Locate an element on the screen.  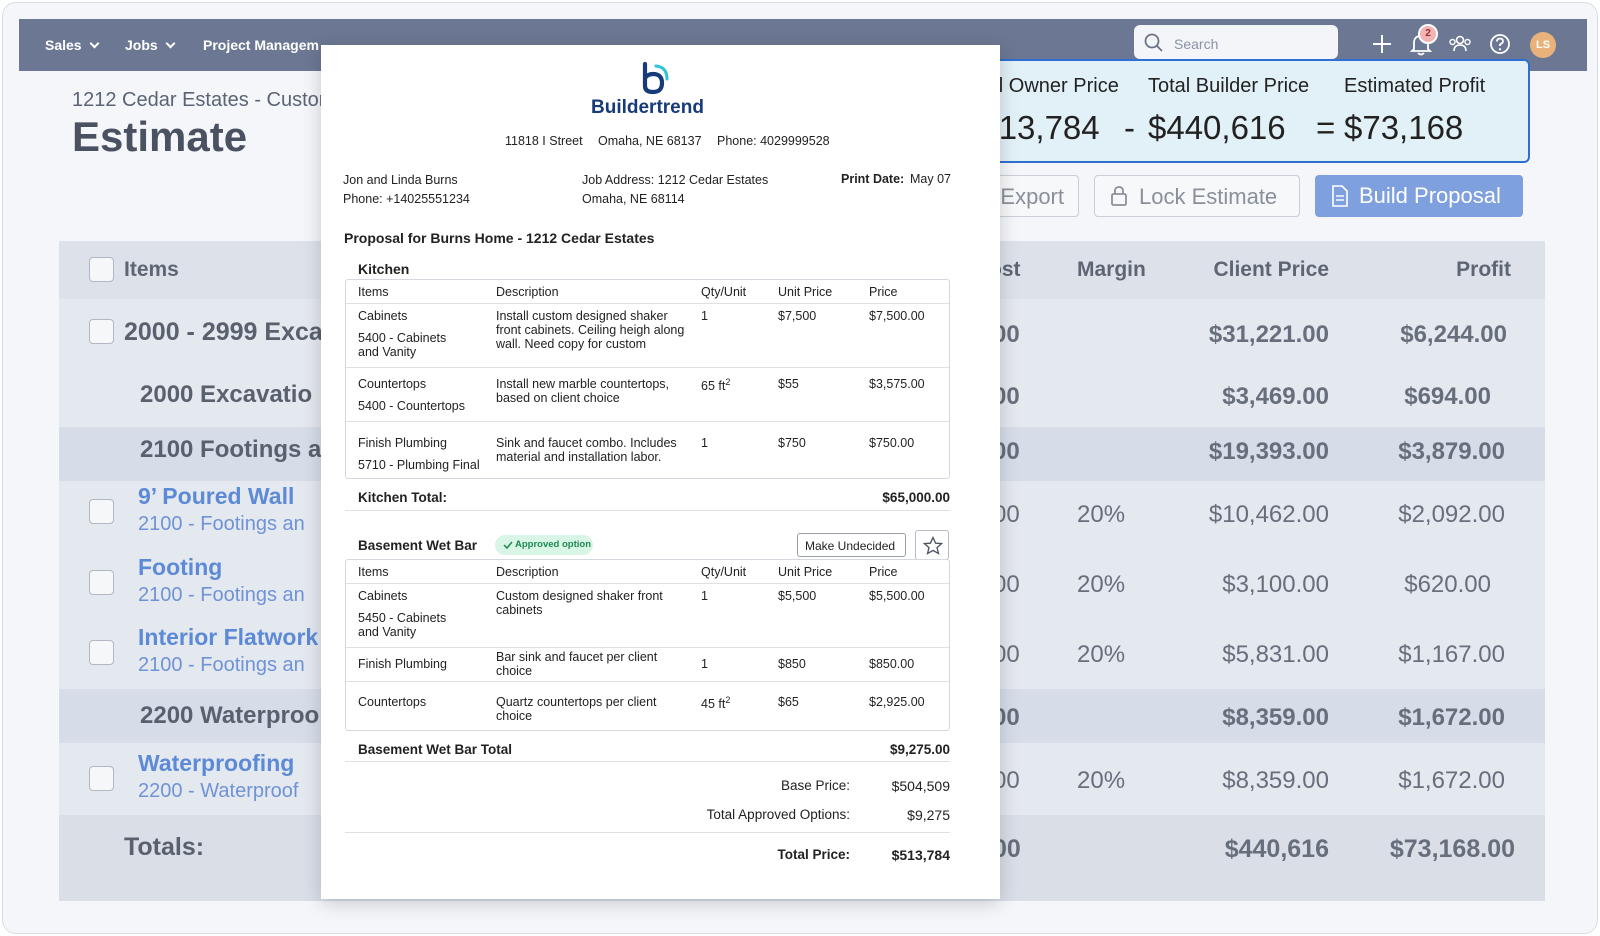
wet-bar-item-qty: 1 is located at coordinates (704, 664).